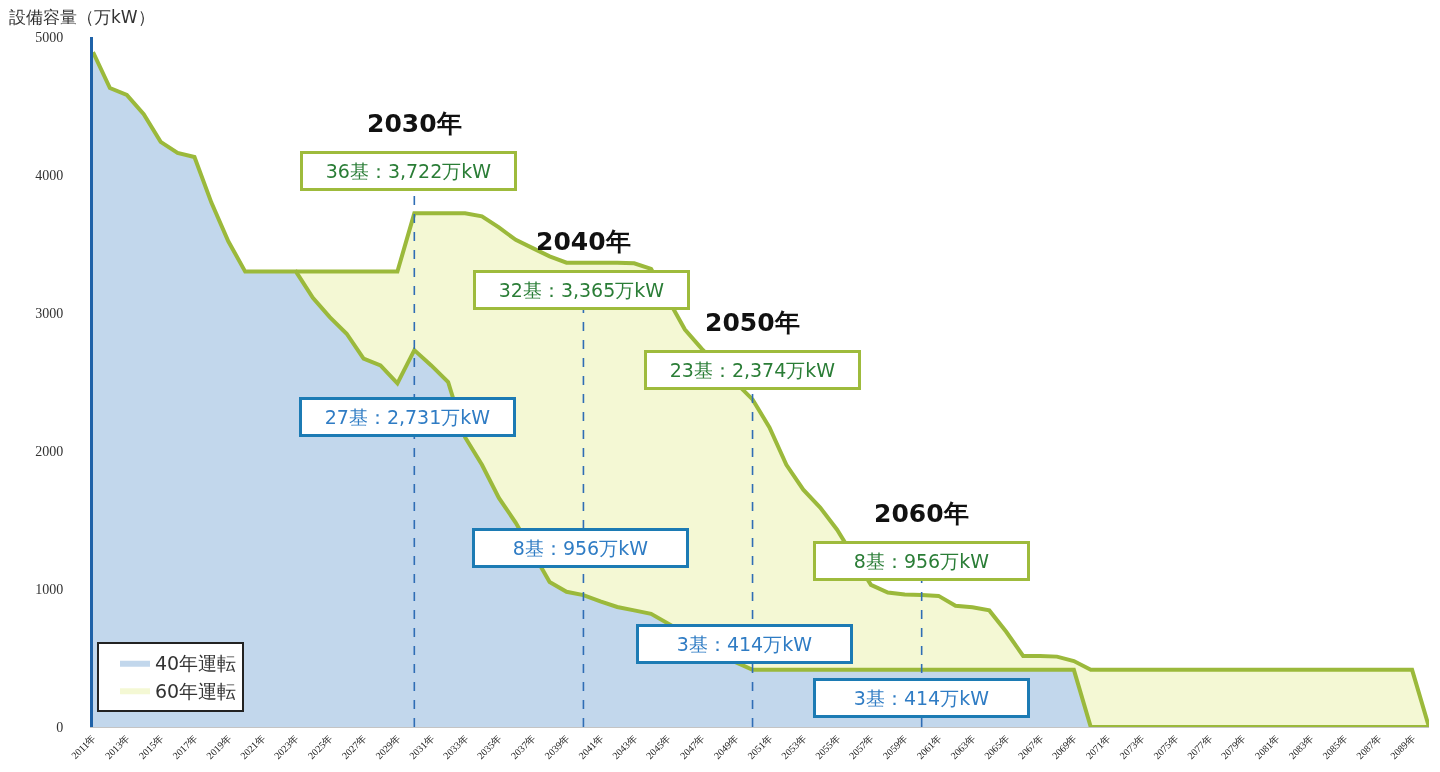 The image size is (1440, 772). What do you see at coordinates (583, 241) in the screenshot?
I see `ref-line-label: 2040年` at bounding box center [583, 241].